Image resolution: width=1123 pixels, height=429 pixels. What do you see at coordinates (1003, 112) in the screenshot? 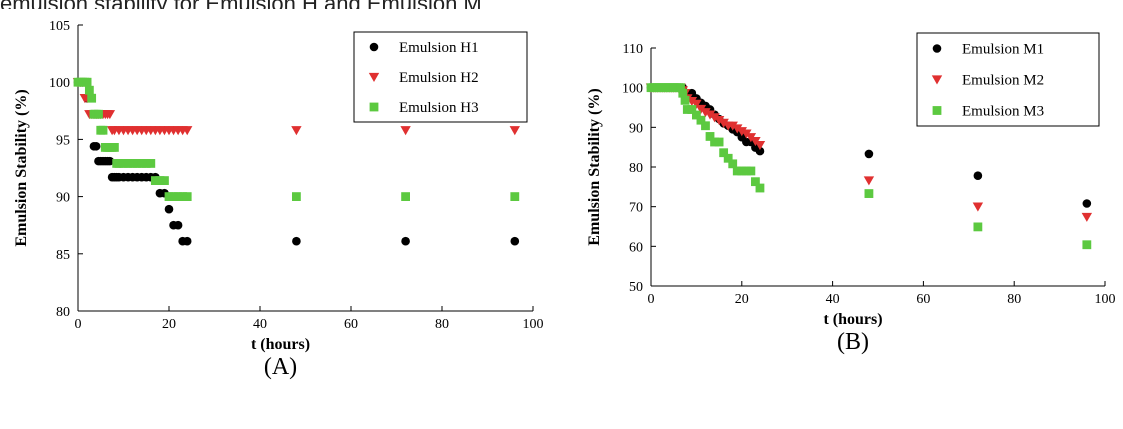
I see `legend-label: Emulsion M3` at bounding box center [1003, 112].